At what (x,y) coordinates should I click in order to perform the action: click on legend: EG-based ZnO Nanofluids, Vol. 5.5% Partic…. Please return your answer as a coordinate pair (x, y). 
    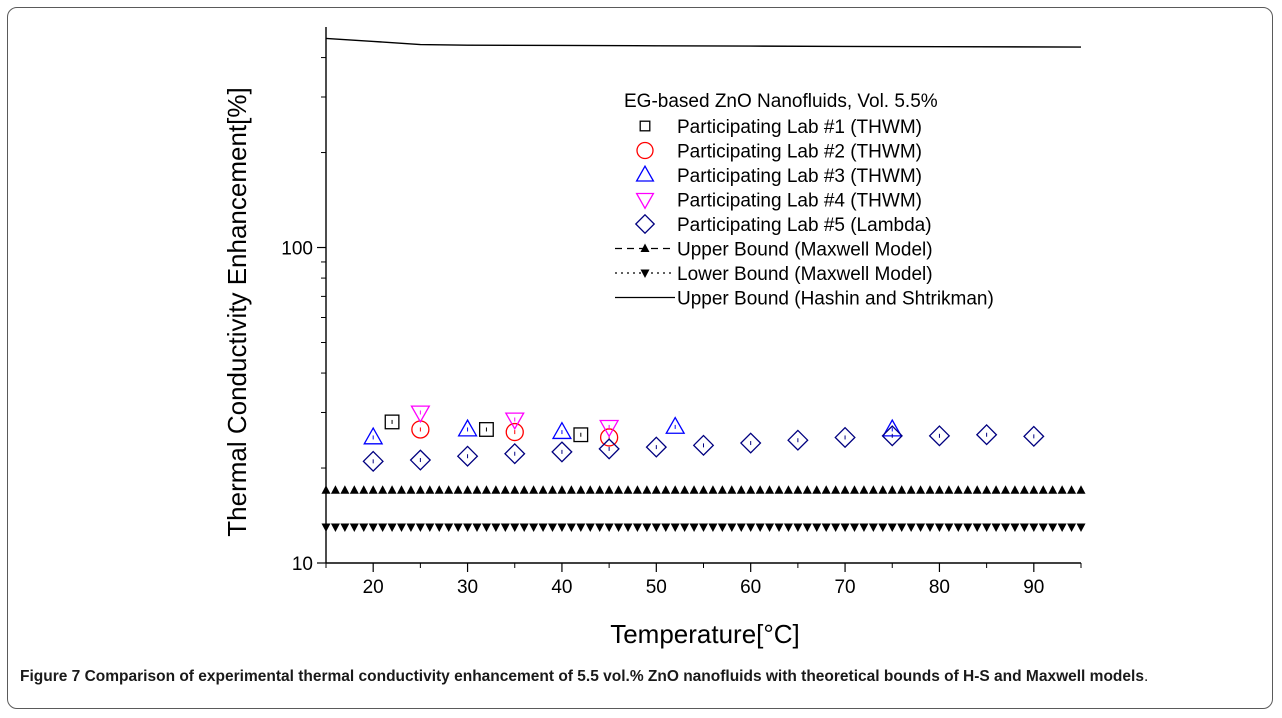
    Looking at the image, I should click on (804, 200).